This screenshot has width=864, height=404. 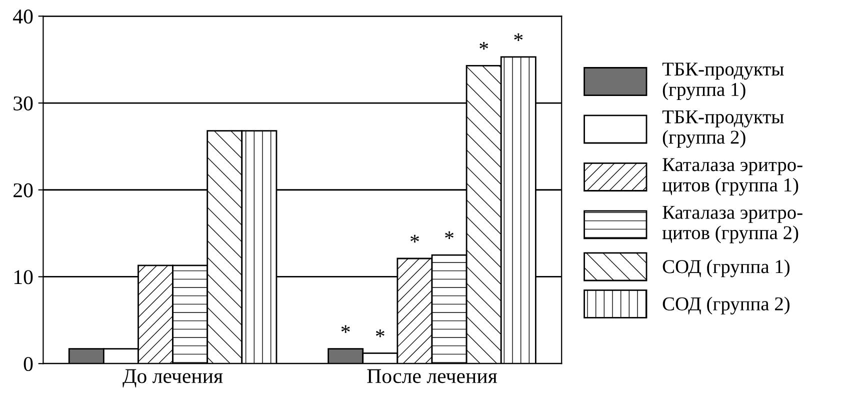 What do you see at coordinates (28, 364) in the screenshot?
I see `y-tick-label: 0` at bounding box center [28, 364].